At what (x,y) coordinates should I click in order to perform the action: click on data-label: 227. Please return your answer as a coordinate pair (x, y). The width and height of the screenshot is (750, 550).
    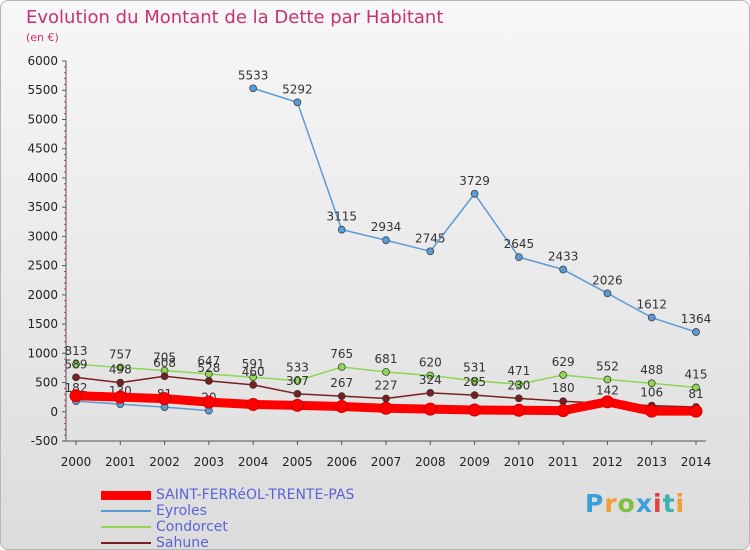
    Looking at the image, I should click on (386, 385).